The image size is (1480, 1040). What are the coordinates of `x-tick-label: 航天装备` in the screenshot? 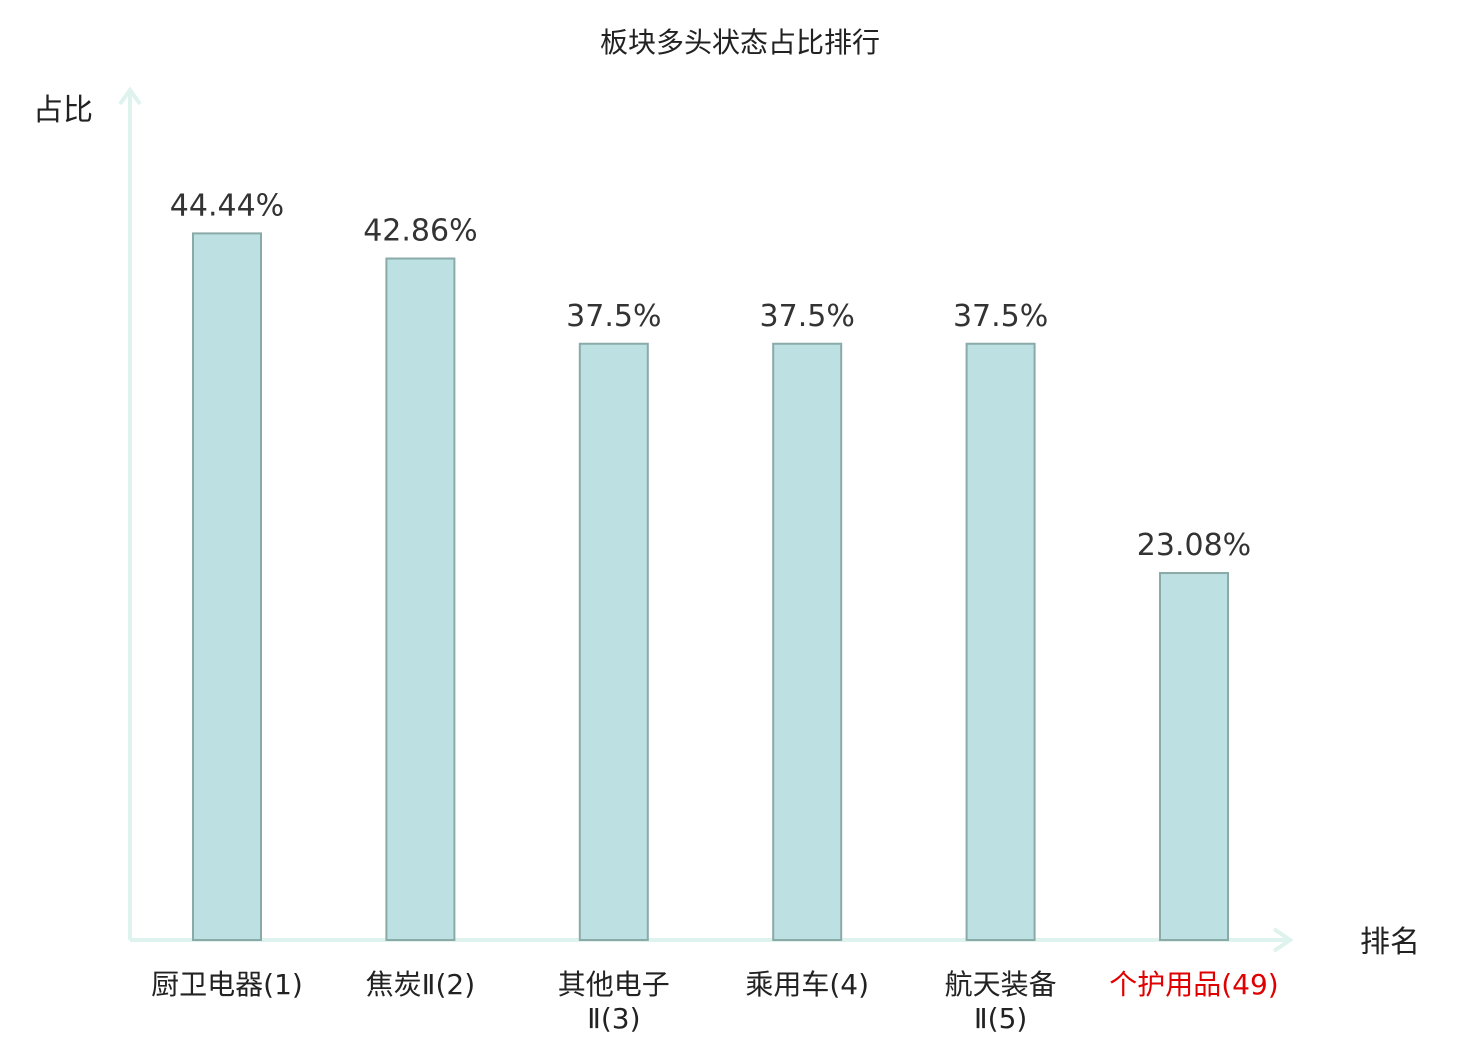 It's located at (1001, 984).